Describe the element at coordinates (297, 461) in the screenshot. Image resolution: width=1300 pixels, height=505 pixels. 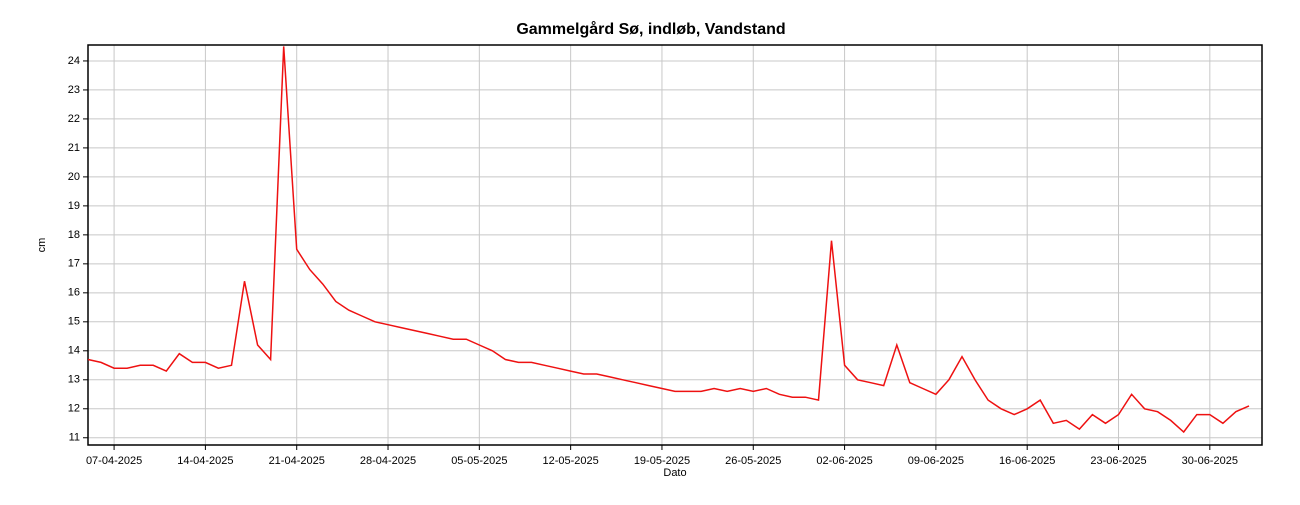
I see `x-tick-label: 21-04-2025` at that location.